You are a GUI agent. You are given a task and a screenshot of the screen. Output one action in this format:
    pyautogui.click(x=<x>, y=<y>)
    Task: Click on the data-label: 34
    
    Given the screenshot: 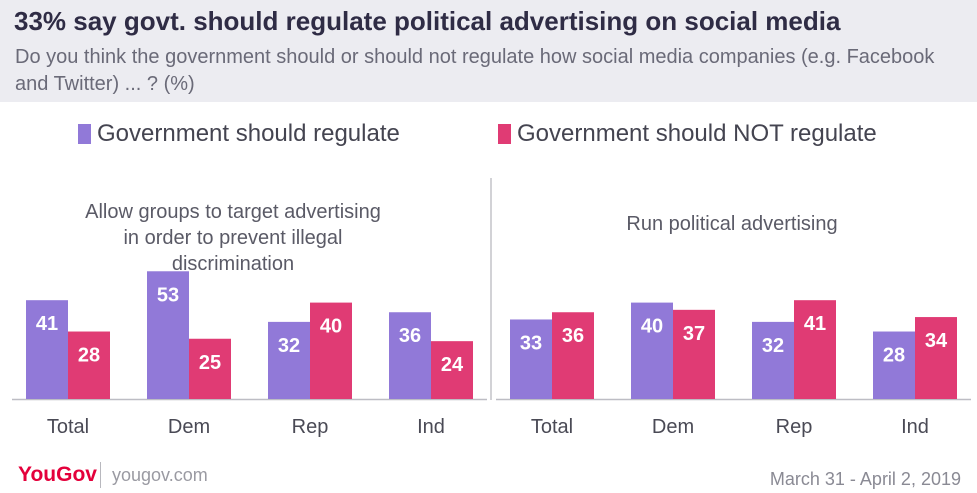 What is the action you would take?
    pyautogui.click(x=936, y=341)
    